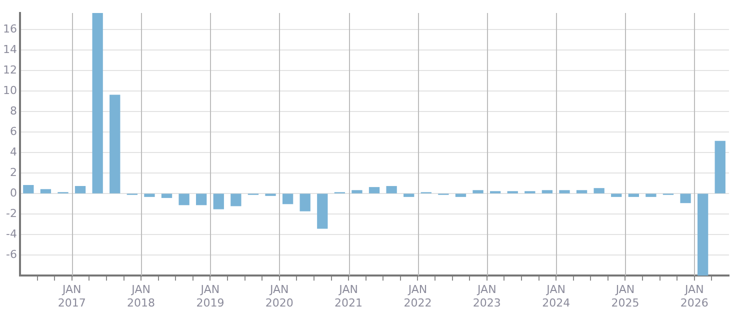 The height and width of the screenshot is (313, 751). What do you see at coordinates (13, 111) in the screenshot?
I see `y-tick-label: 8` at bounding box center [13, 111].